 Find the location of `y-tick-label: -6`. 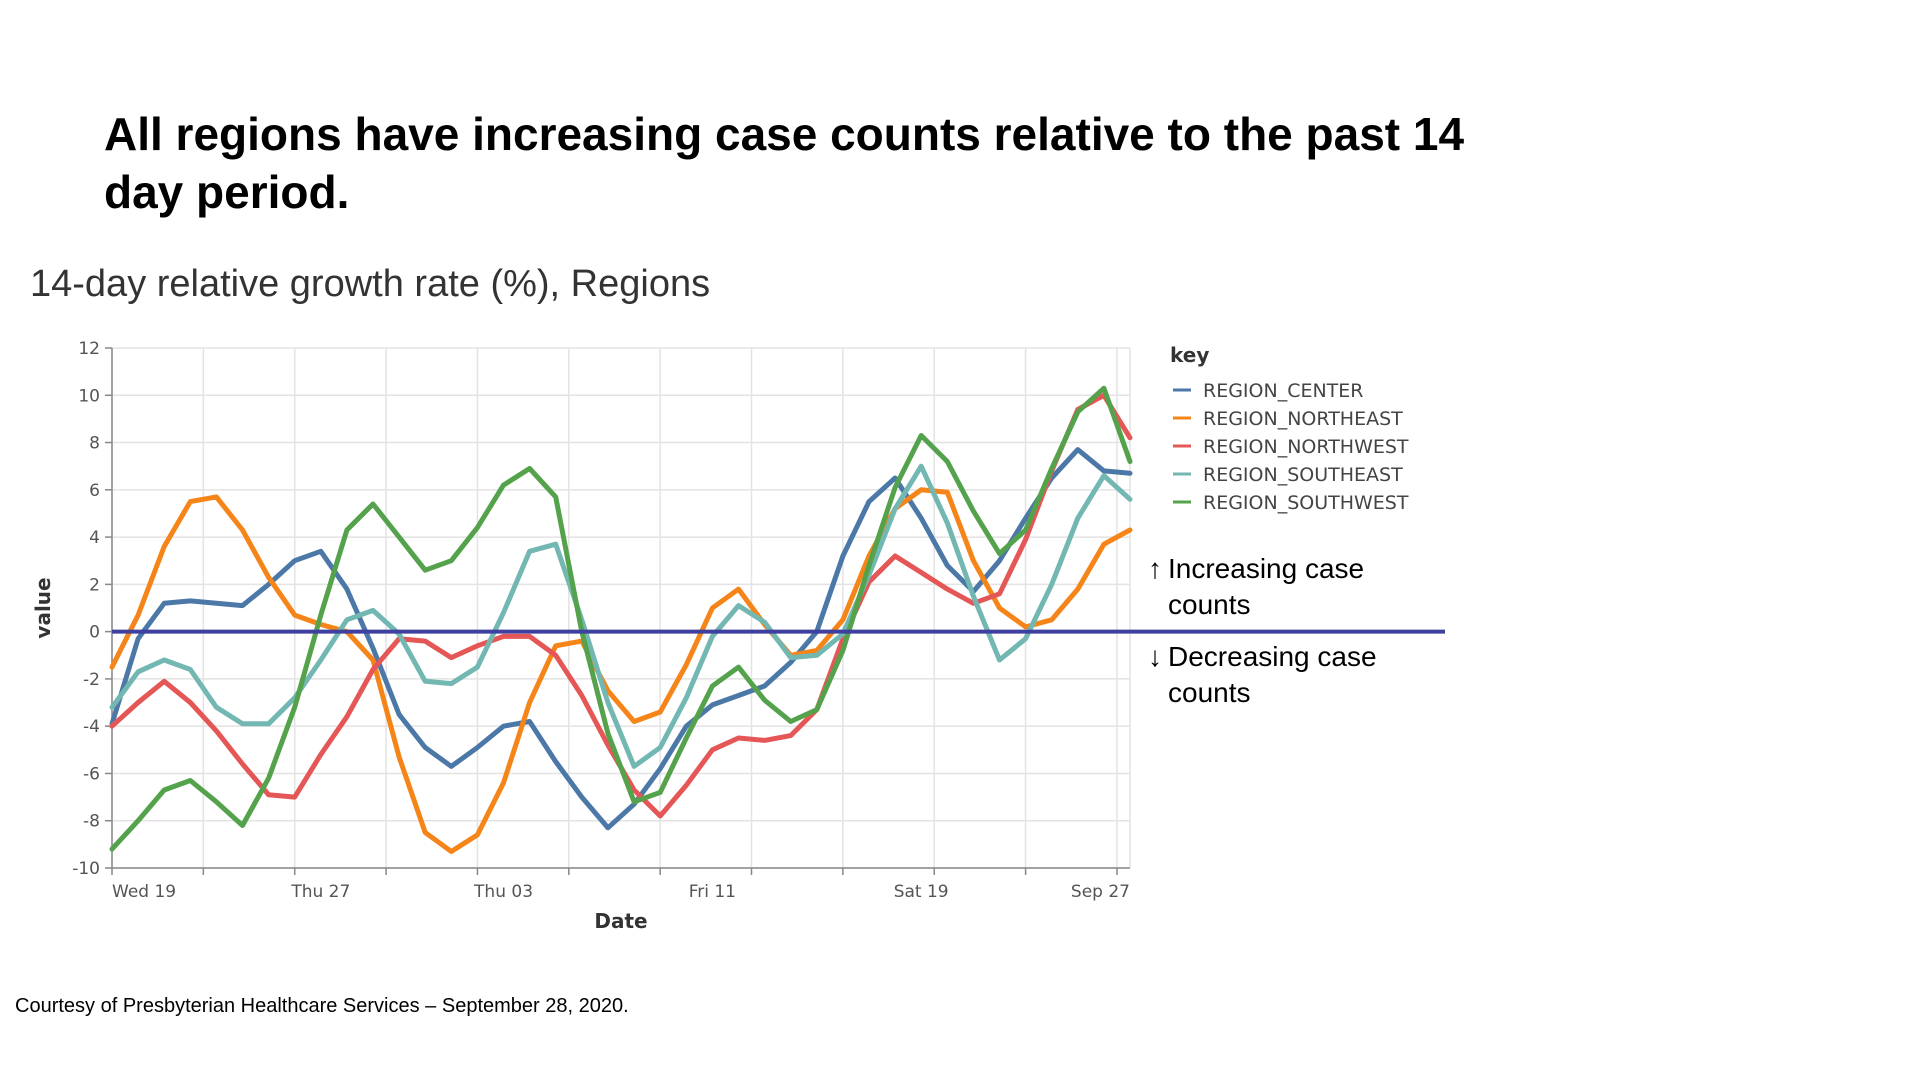

y-tick-label: -6 is located at coordinates (91, 774).